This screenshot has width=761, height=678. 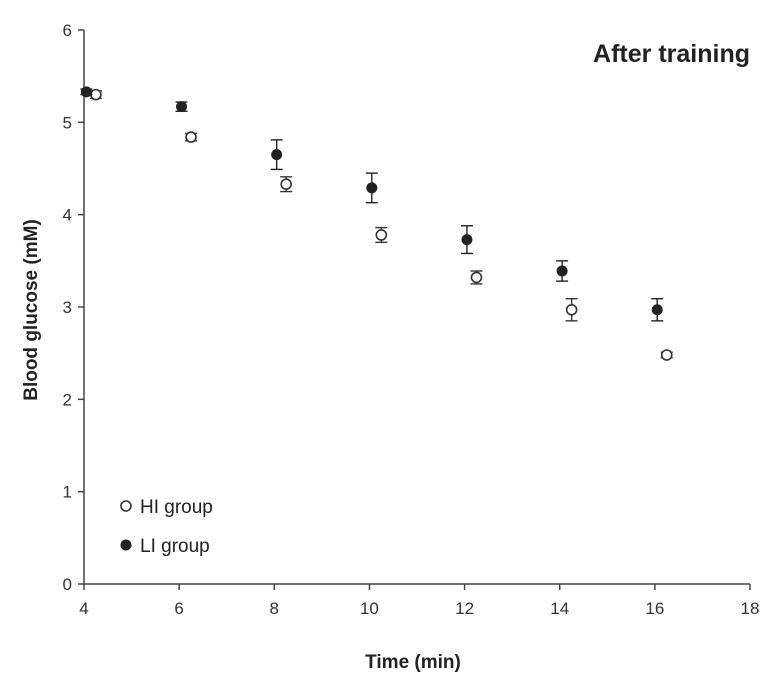 What do you see at coordinates (369, 608) in the screenshot?
I see `x-tick-label: 10` at bounding box center [369, 608].